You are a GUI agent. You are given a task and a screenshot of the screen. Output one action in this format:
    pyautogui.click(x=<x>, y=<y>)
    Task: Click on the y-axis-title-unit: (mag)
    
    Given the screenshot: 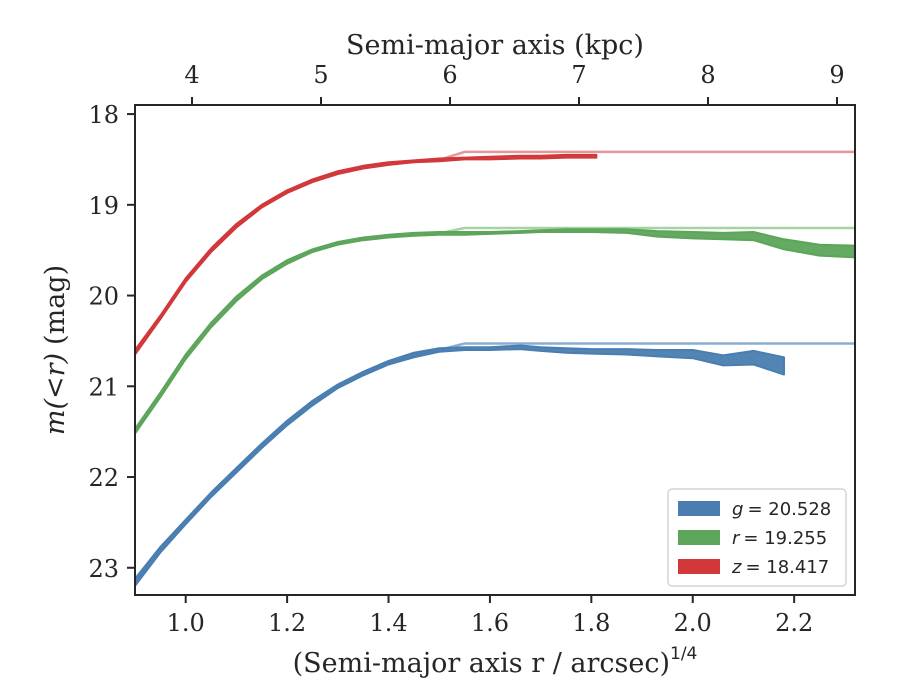 What is the action you would take?
    pyautogui.click(x=55, y=305)
    